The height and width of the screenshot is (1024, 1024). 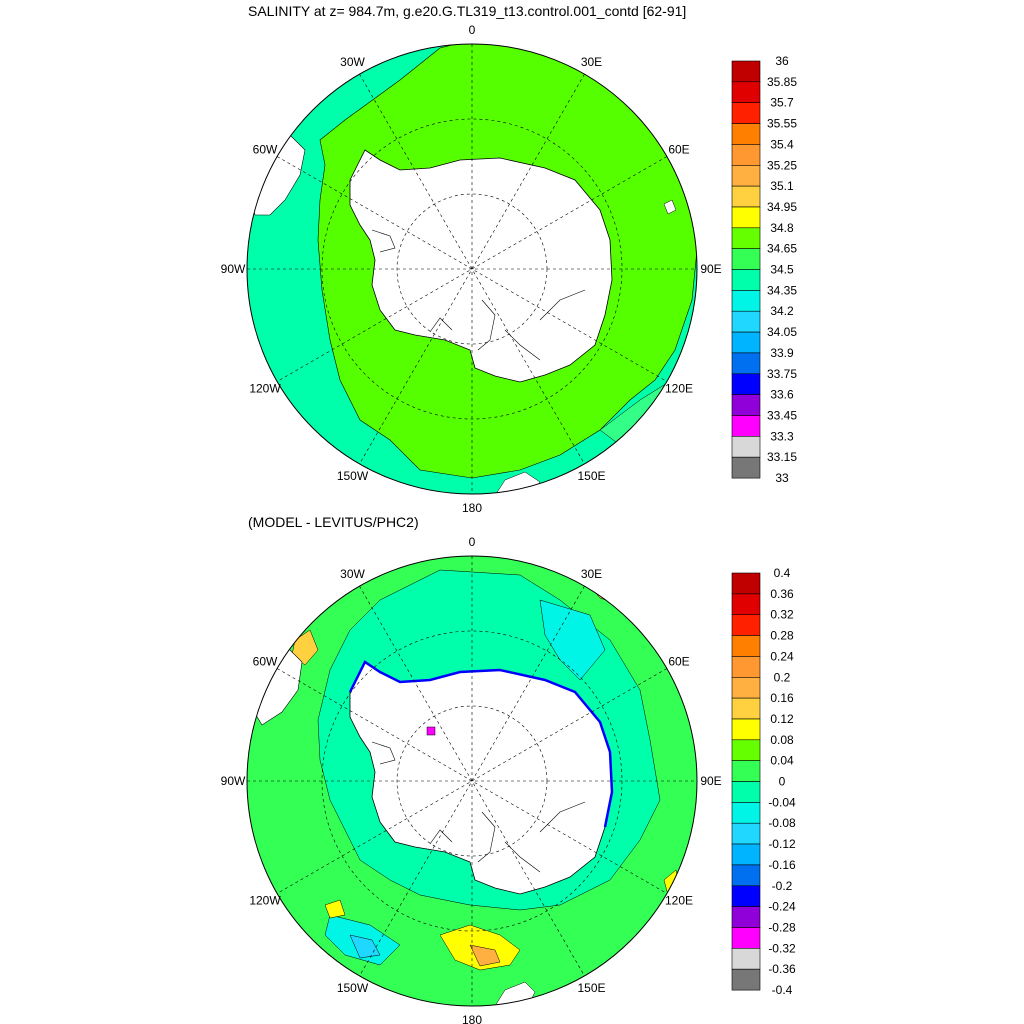 I want to click on colorbar-top-label-9: 34.65, so click(x=782, y=249).